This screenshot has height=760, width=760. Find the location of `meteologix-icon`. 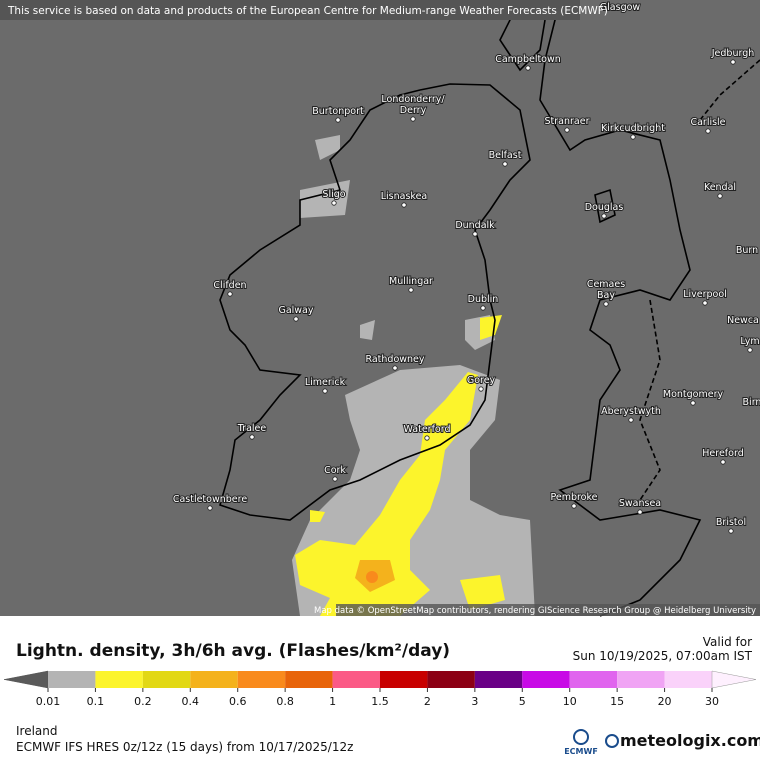

meteologix-icon is located at coordinates (612, 741).